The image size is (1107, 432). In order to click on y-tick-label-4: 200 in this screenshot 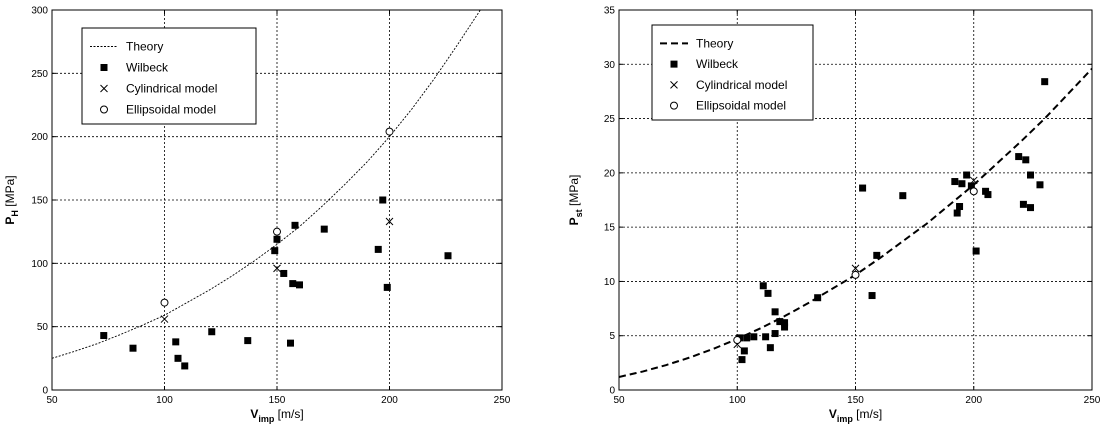, I will do `click(39, 137)`.